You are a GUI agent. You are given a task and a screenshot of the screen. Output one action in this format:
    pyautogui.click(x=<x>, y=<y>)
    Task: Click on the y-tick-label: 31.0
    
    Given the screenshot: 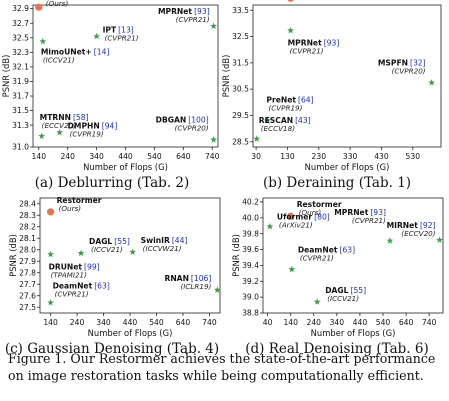 What is the action you would take?
    pyautogui.click(x=20, y=147)
    